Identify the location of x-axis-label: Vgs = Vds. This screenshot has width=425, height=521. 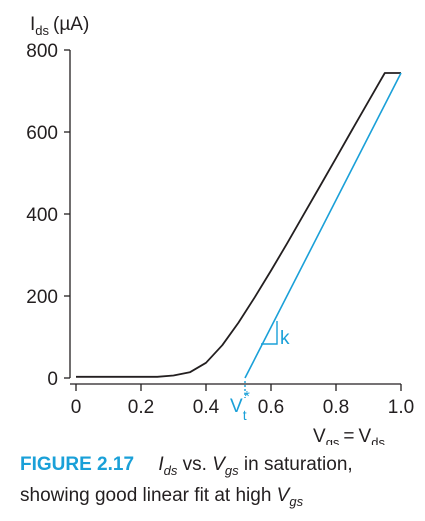
(349, 435).